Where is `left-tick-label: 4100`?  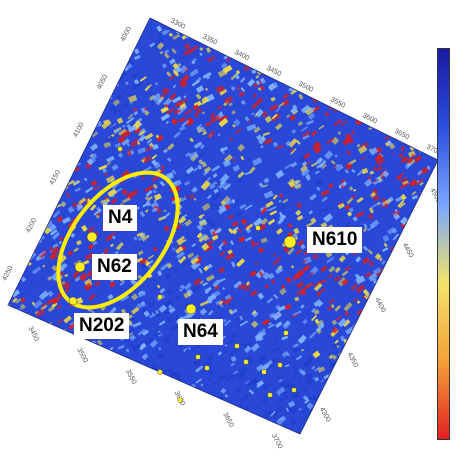
left-tick-label: 4100 is located at coordinates (78, 129).